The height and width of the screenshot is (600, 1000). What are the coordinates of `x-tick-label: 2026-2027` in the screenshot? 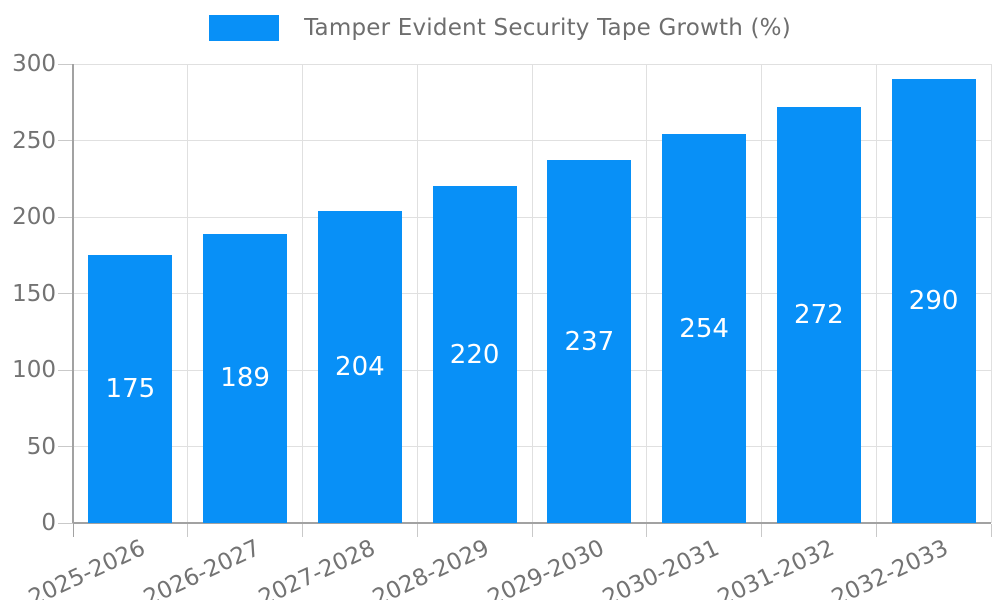 It's located at (202, 567).